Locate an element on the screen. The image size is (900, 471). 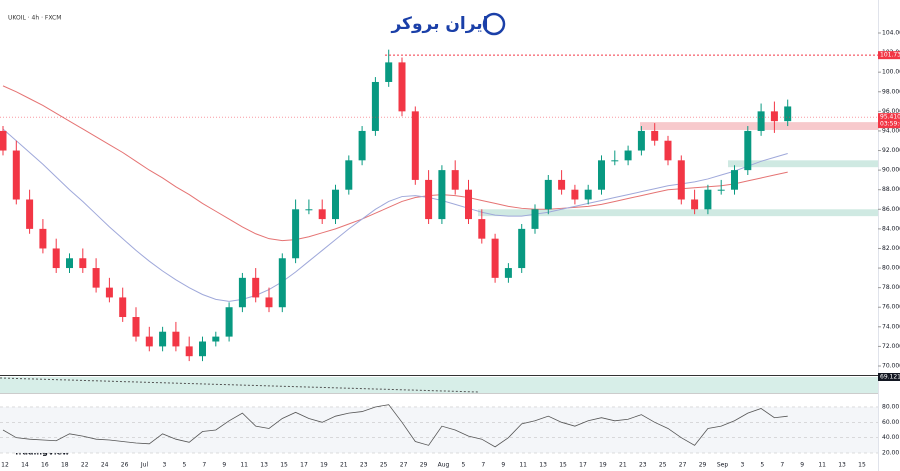
y-tick-label: 90.000 is located at coordinates (891, 170).